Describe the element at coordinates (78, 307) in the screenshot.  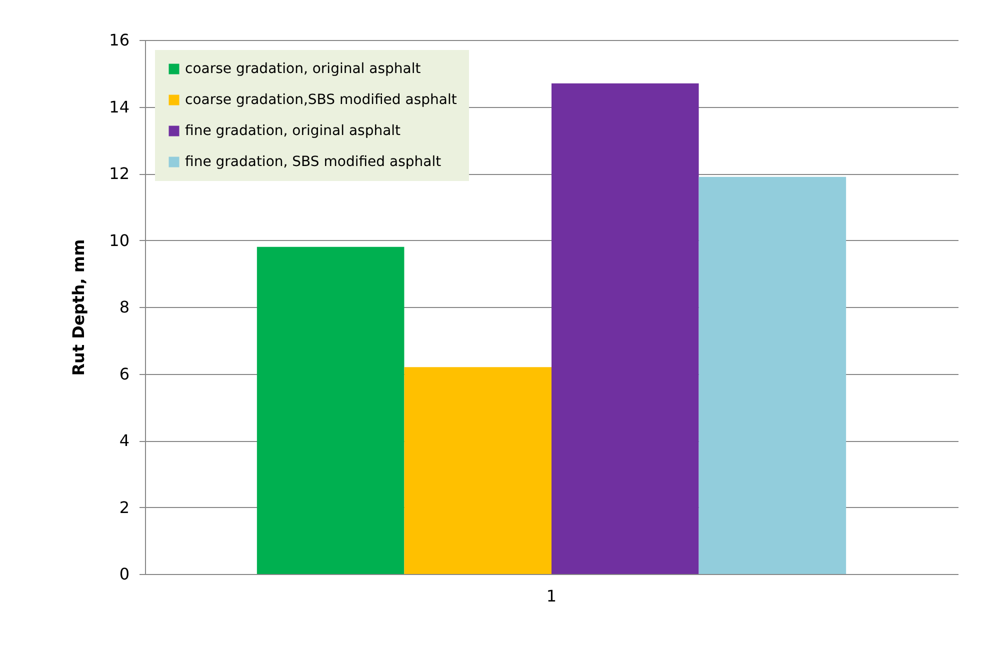
I see `y-axis-title: Rut Depth, mm` at that location.